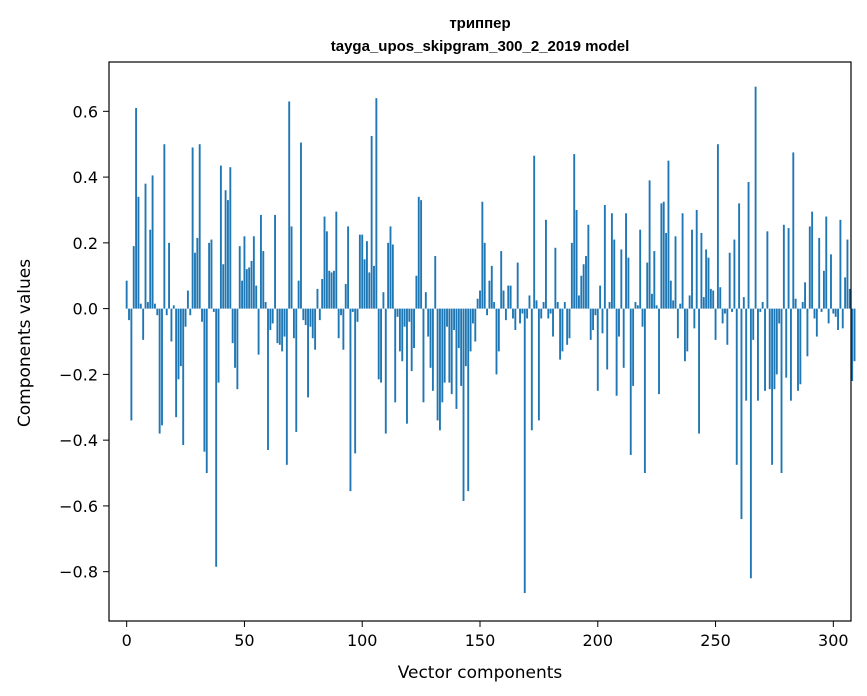 The width and height of the screenshot is (867, 696). Describe the element at coordinates (127, 640) in the screenshot. I see `x-tick-label: 0` at that location.